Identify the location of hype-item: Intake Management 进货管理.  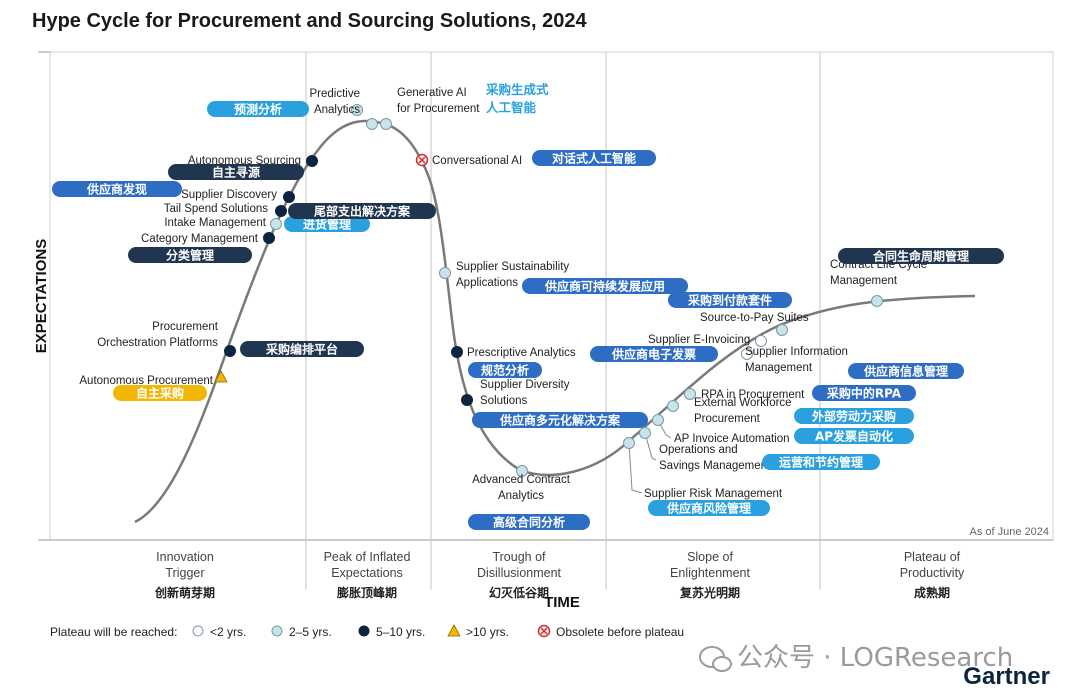
(267, 224).